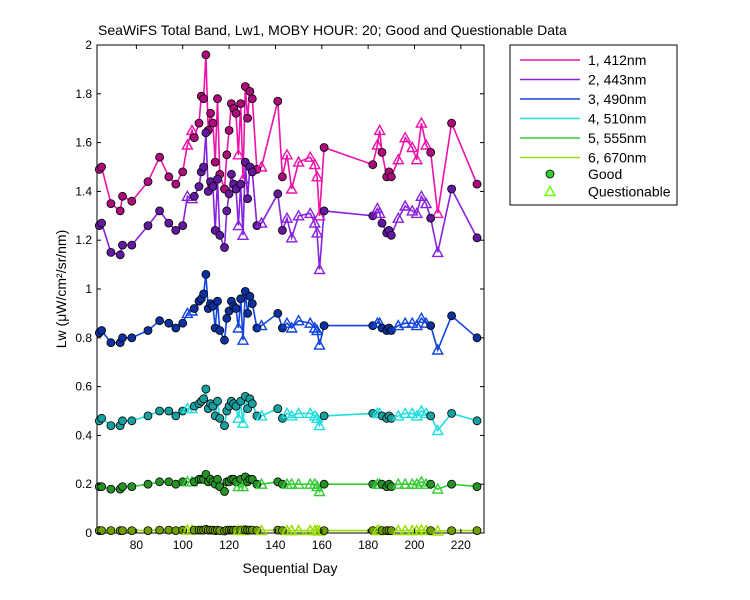  What do you see at coordinates (605, 174) in the screenshot?
I see `legend-label: Good` at bounding box center [605, 174].